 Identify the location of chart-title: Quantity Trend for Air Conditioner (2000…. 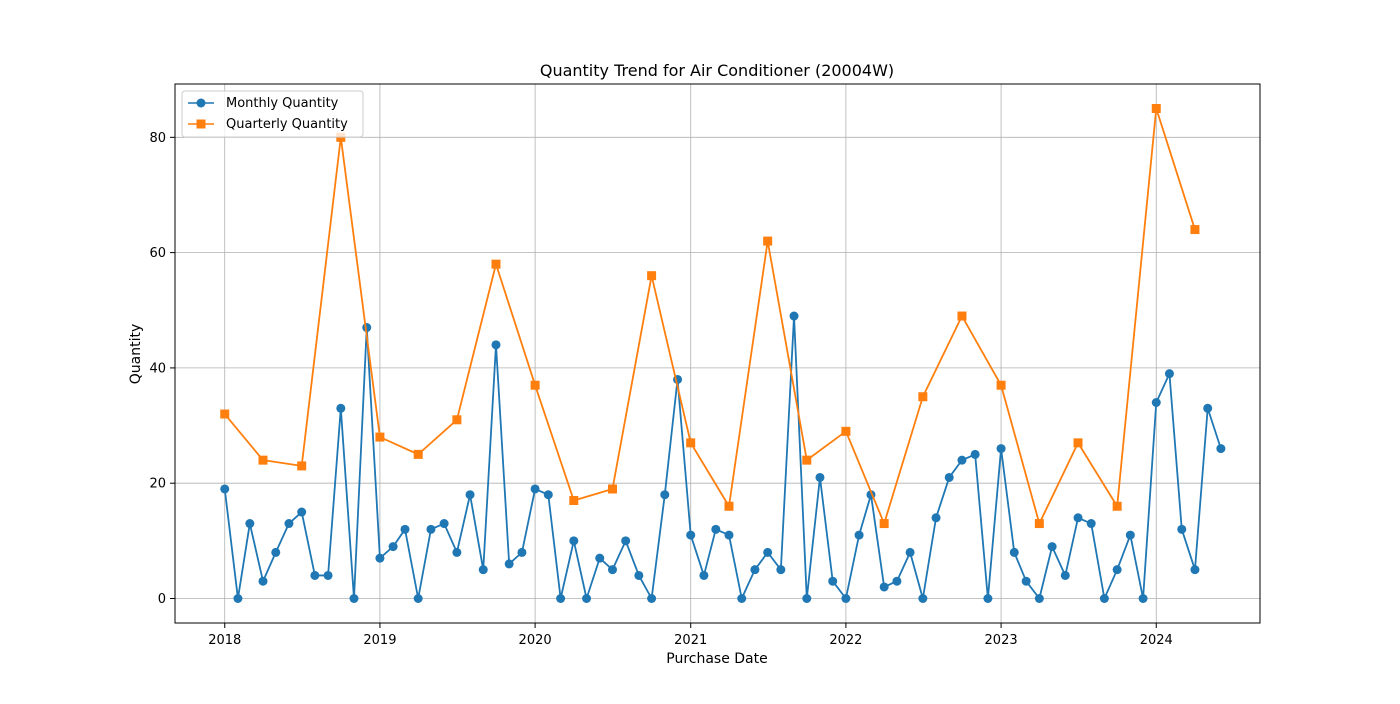
(717, 70).